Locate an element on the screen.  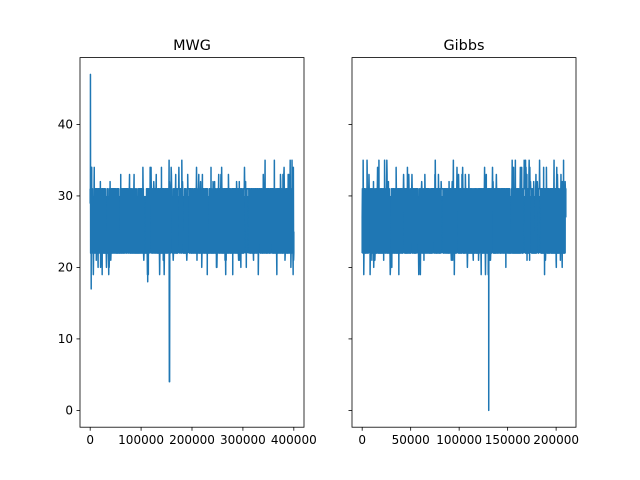
gibbs-x-tick-label: 100000 is located at coordinates (459, 440).